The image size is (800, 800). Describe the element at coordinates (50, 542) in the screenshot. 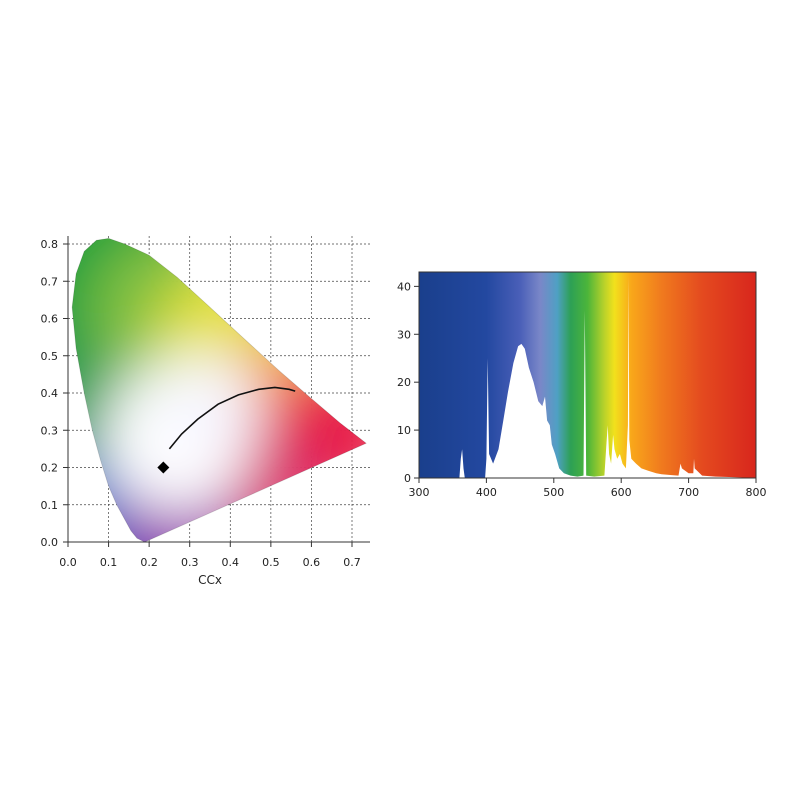

I see `cie-y-tick-label: 0.0` at that location.